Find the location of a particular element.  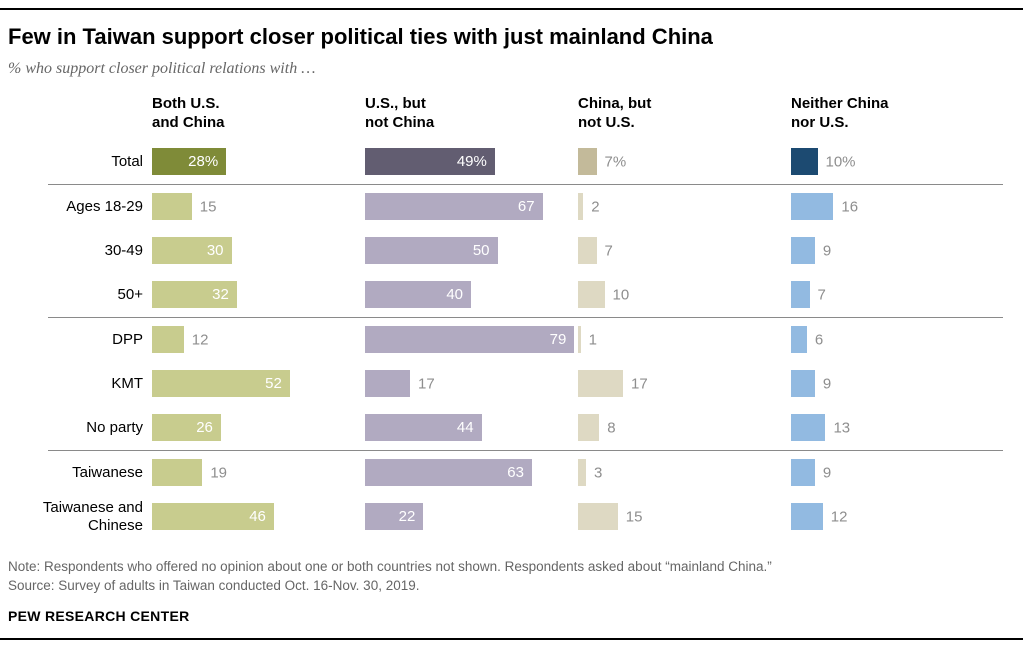

chart-row: Taiwanese and Chinese 46 22 15 12 is located at coordinates (515, 517).